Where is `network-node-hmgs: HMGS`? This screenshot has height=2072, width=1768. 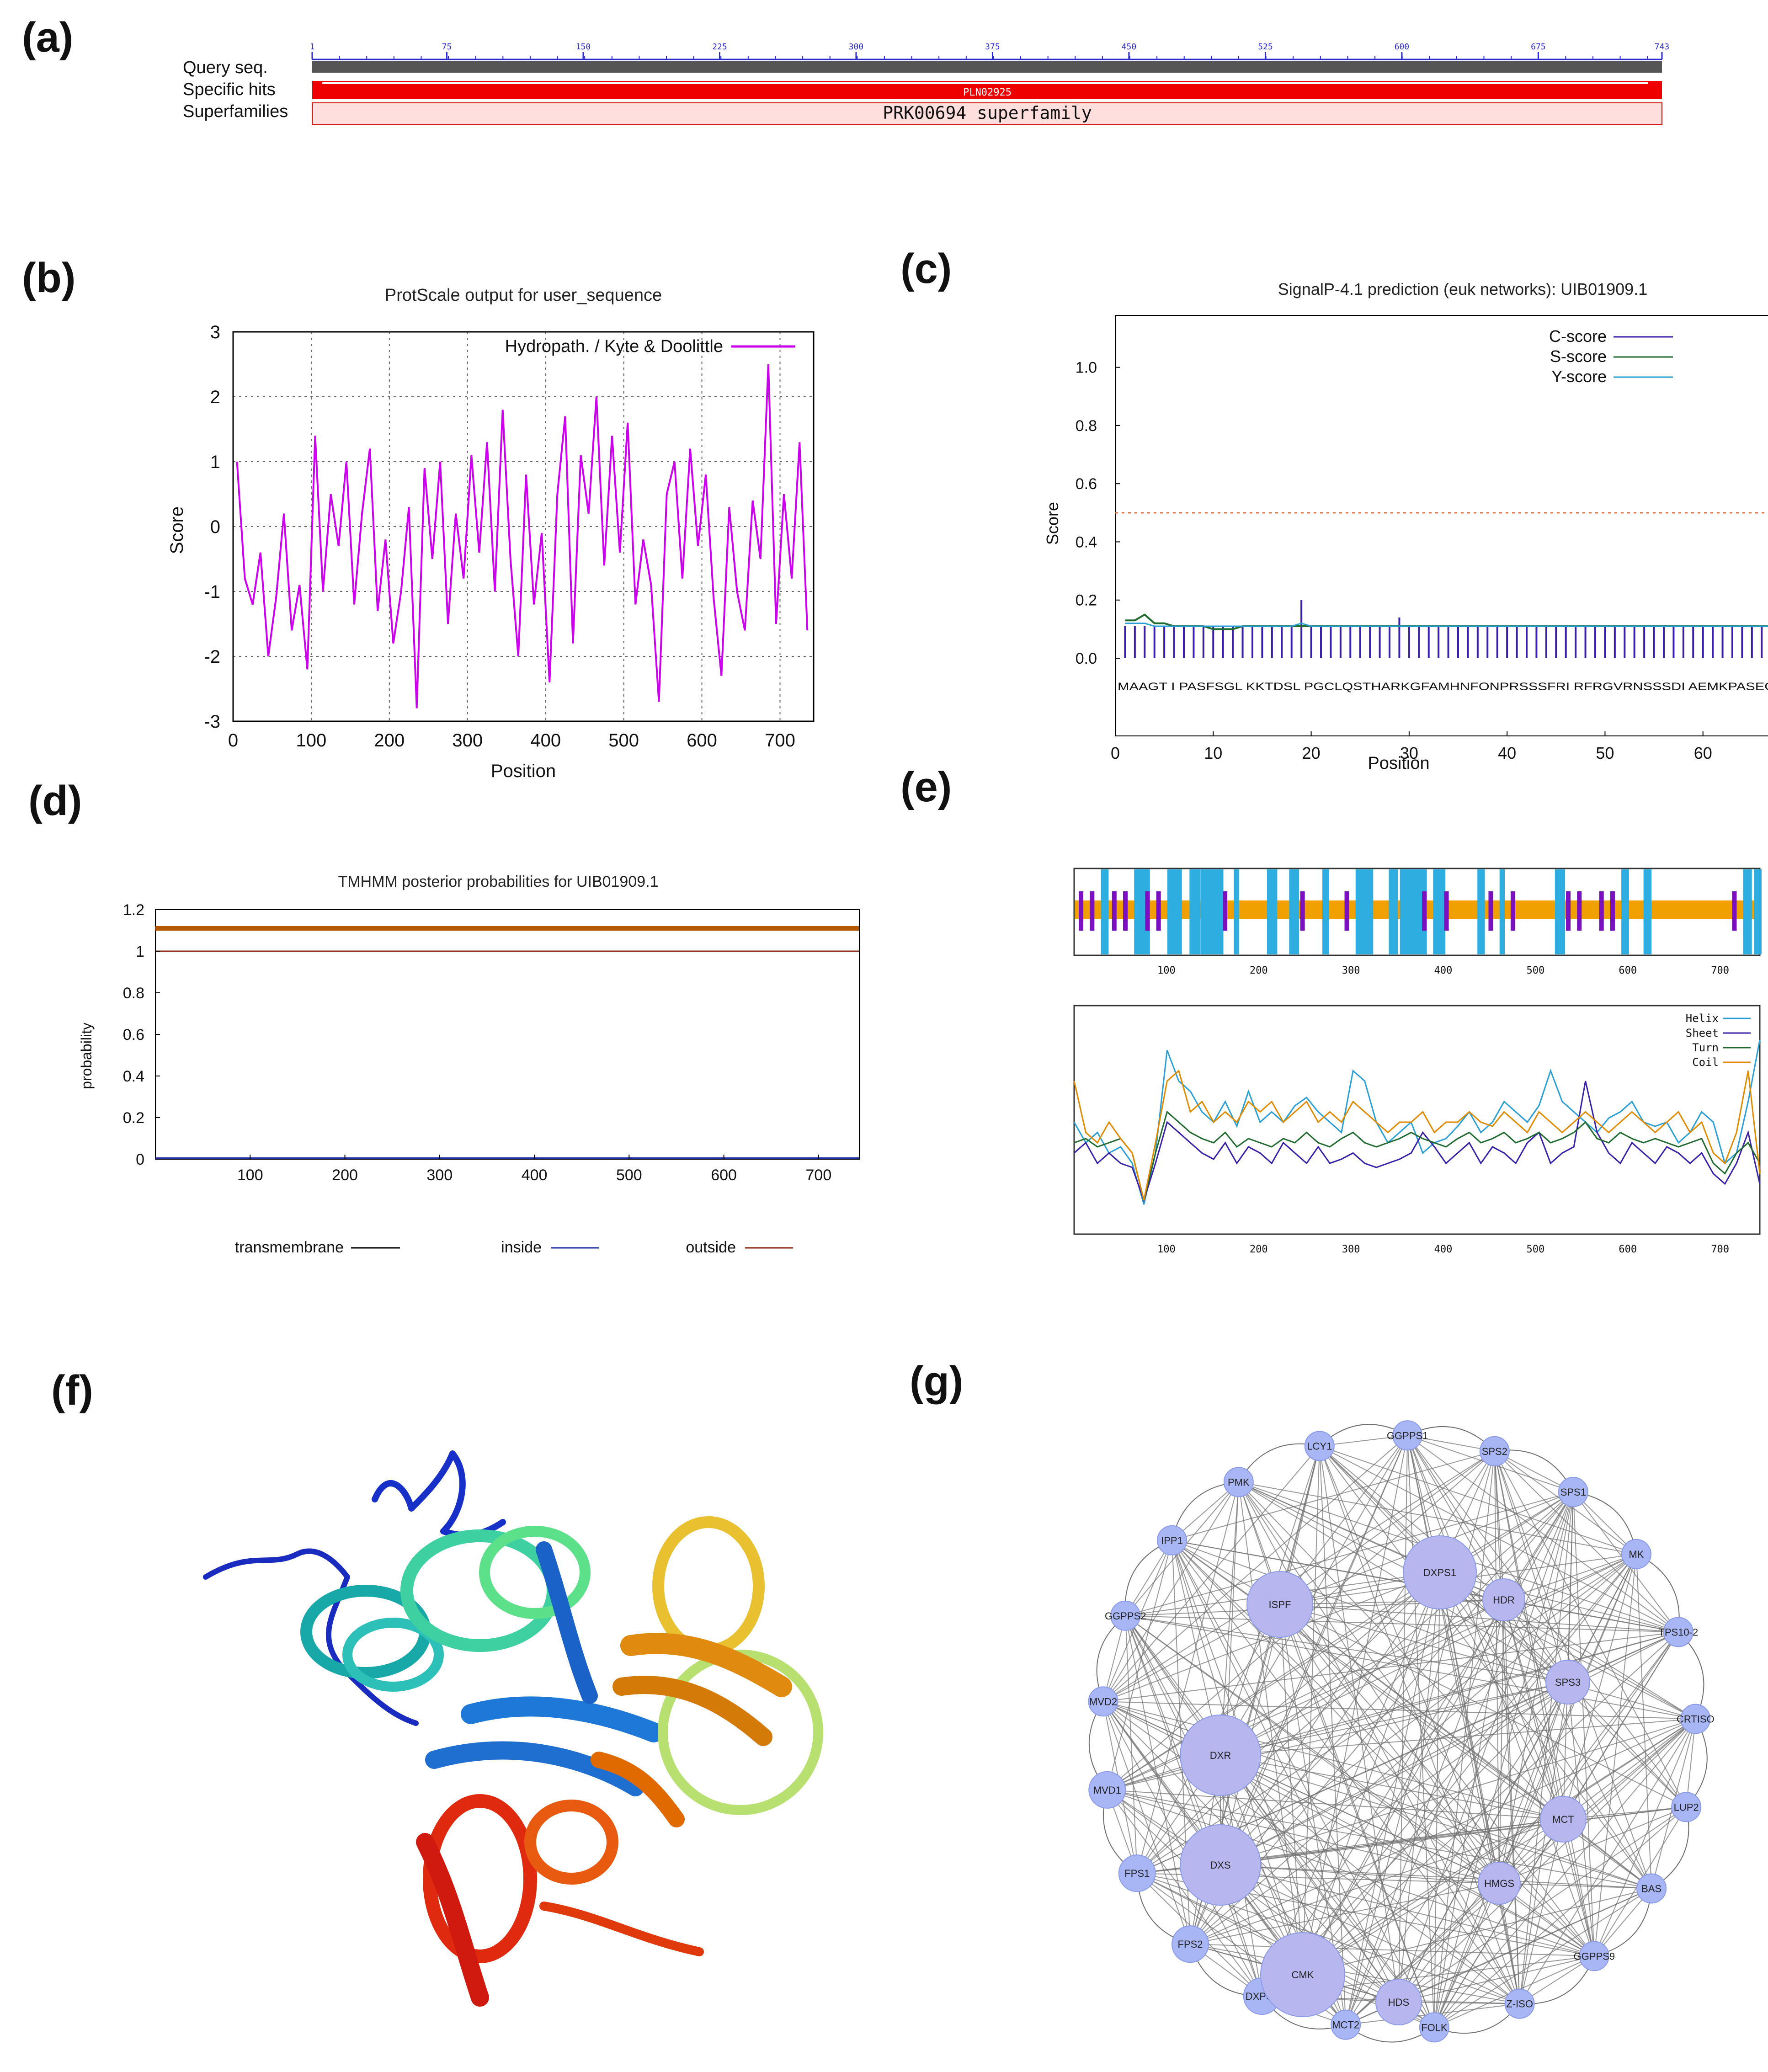 network-node-hmgs: HMGS is located at coordinates (1500, 1883).